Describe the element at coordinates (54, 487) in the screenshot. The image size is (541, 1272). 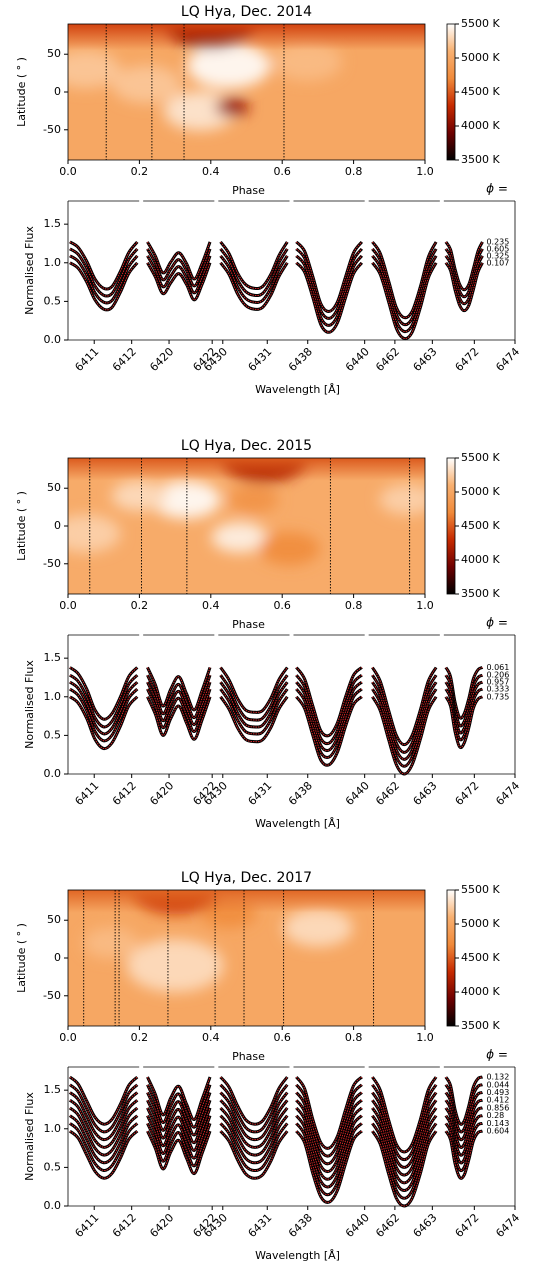
I see `y-tick-label: 50` at that location.